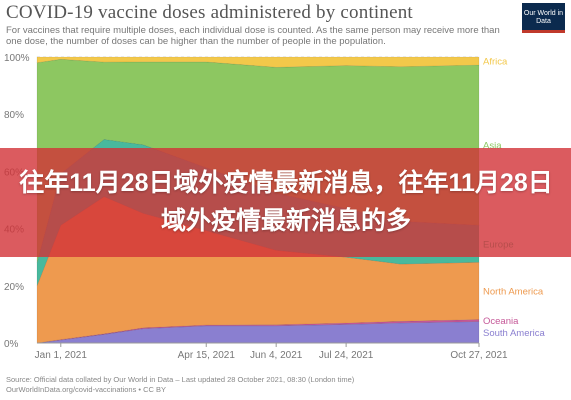  Describe the element at coordinates (479, 355) in the screenshot. I see `x-tick-label: Oct 27, 2021` at that location.